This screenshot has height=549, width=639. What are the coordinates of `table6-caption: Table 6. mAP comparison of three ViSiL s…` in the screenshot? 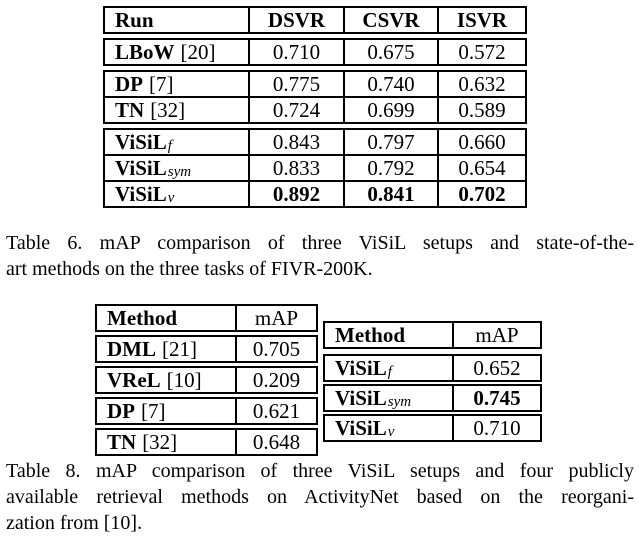 It's located at (320, 256).